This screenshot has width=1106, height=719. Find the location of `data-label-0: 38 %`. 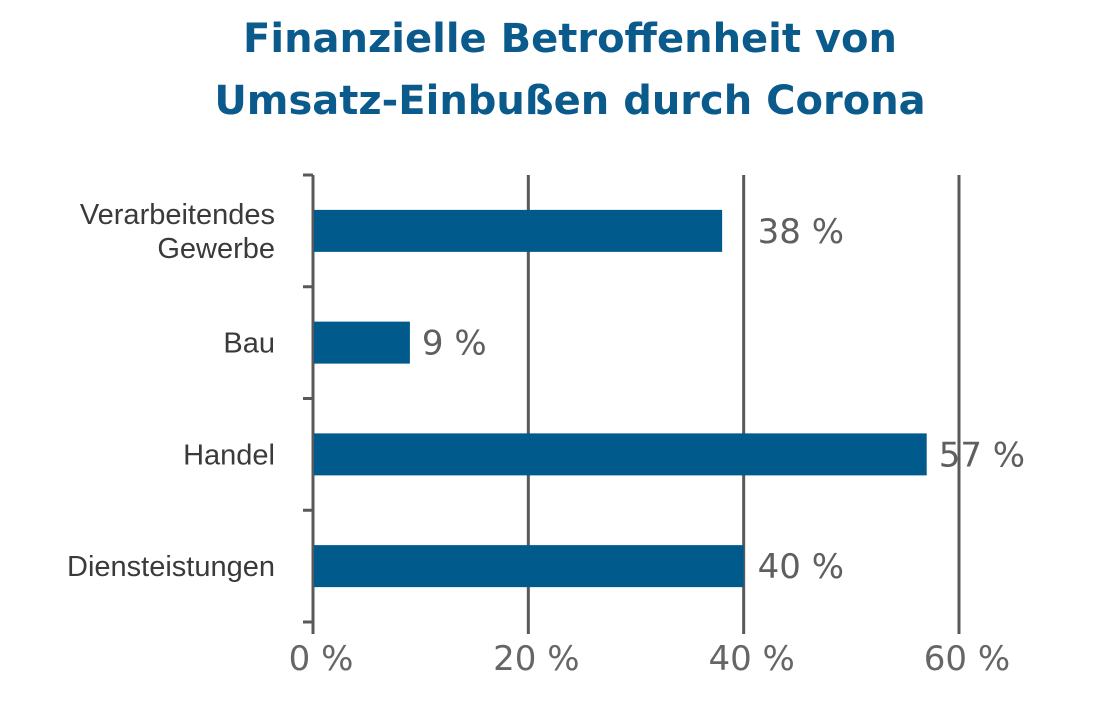

data-label-0: 38 % is located at coordinates (801, 232).